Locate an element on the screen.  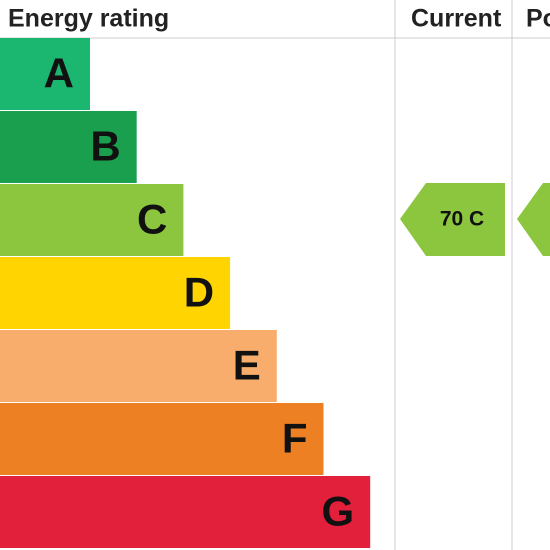
title: Energy rating is located at coordinates (88, 19).